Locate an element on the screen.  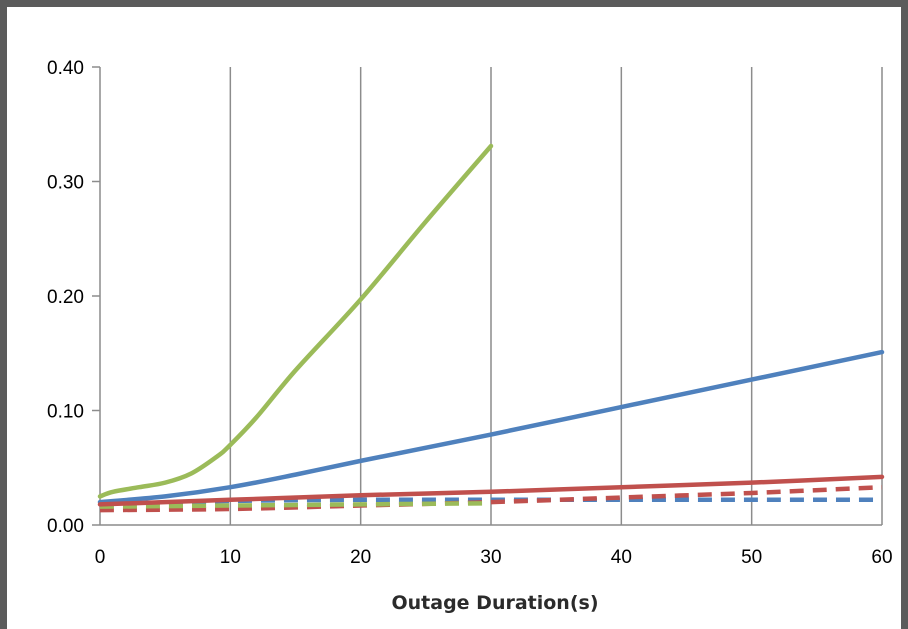
y-tick-labels: 0.00 0.10 0.20 0.30 0.40 is located at coordinates (65, 297).